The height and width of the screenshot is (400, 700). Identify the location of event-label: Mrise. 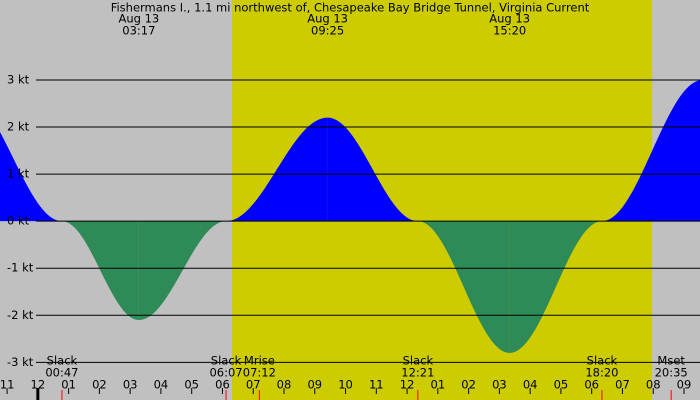
(259, 361).